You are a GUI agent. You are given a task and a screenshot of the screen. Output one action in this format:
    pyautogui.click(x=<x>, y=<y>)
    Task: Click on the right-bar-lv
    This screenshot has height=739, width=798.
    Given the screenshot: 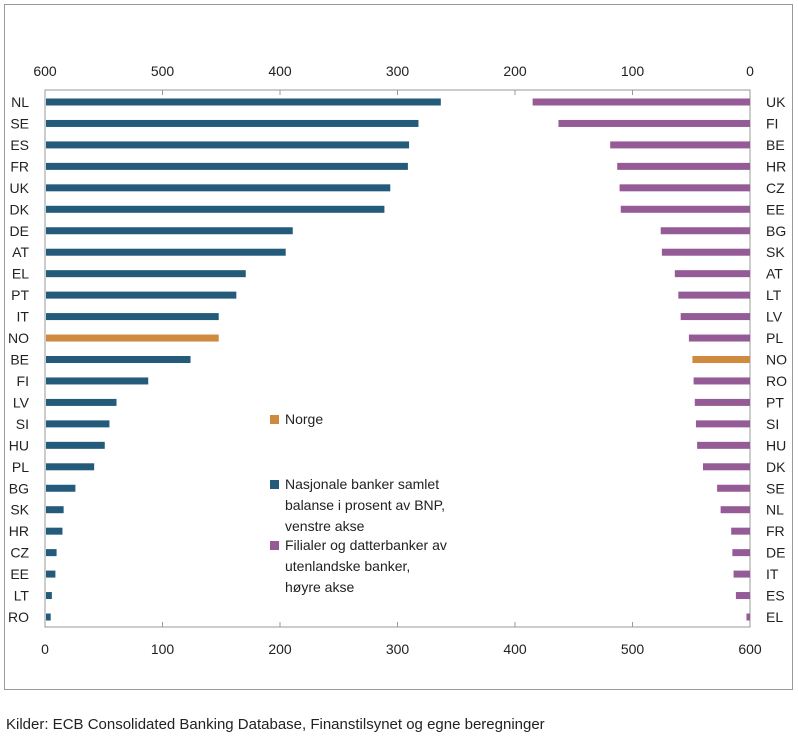 What is the action you would take?
    pyautogui.click(x=715, y=317)
    